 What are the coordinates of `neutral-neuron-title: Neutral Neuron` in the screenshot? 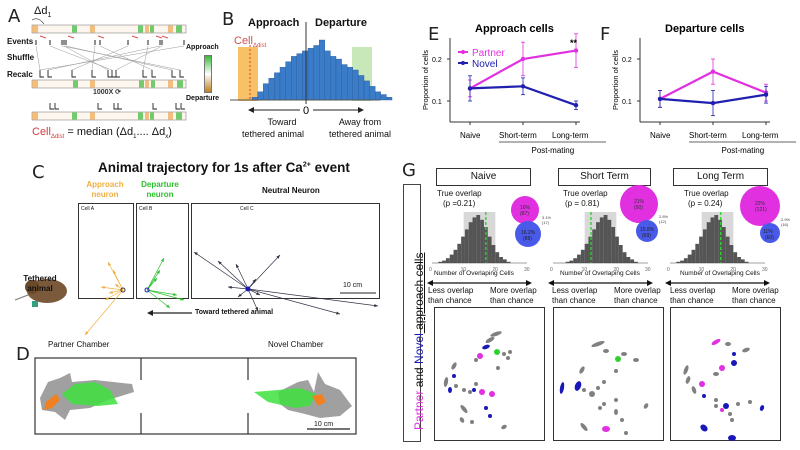 It's located at (291, 190).